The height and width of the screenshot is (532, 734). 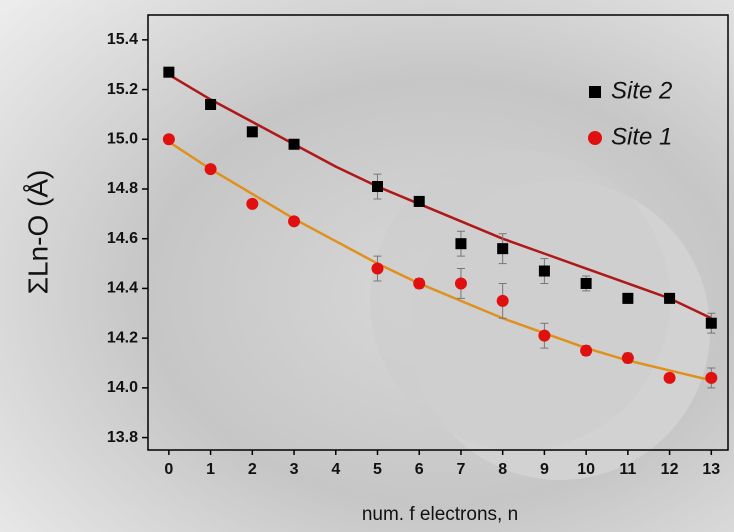 I want to click on x-tick-label: 13, so click(x=711, y=469).